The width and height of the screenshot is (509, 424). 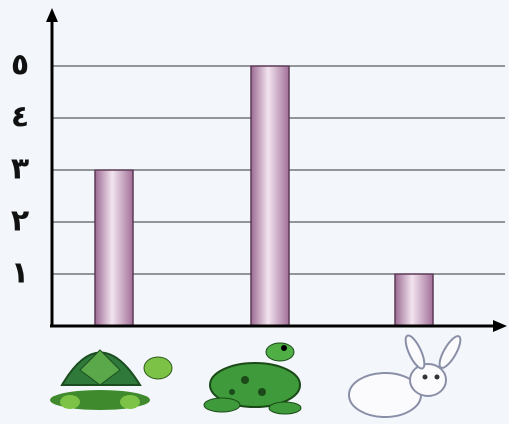 I want to click on x-axis-arrow, so click(x=500, y=326).